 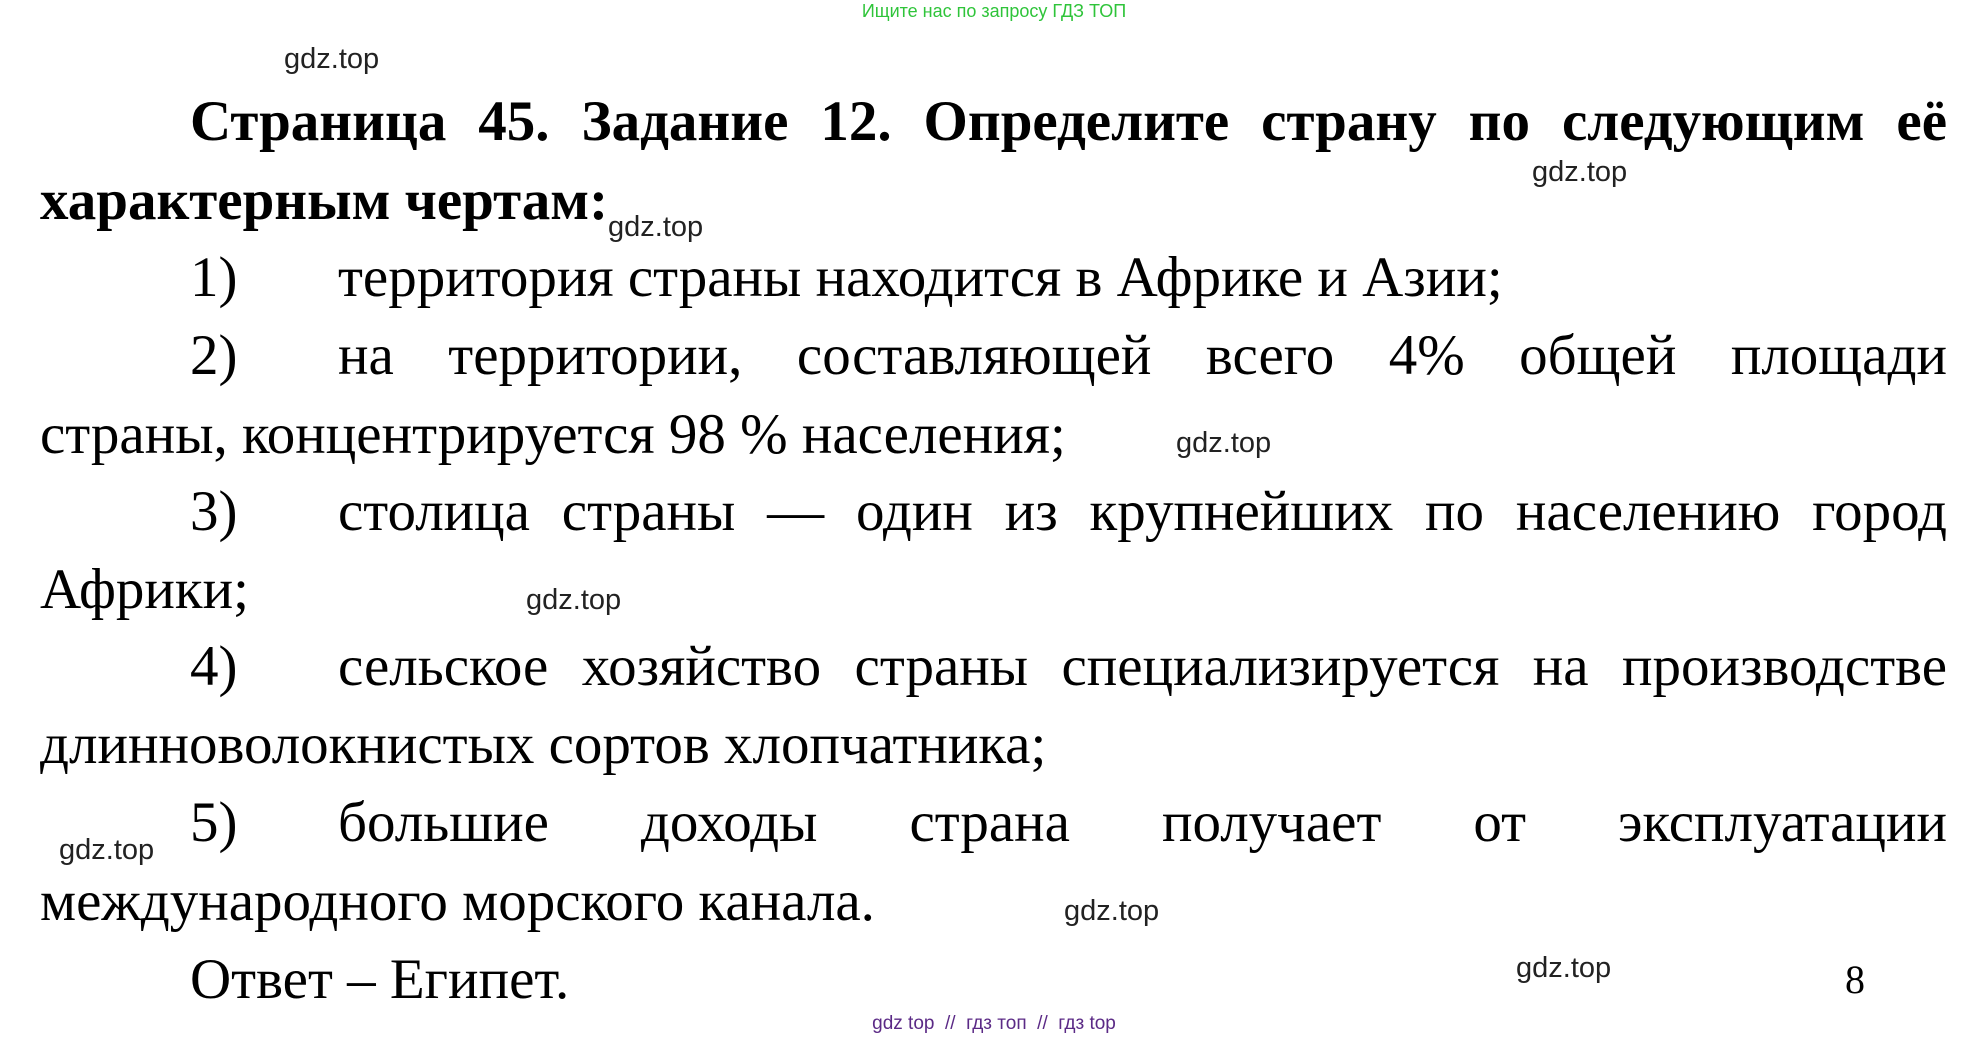 I want to click on footer-links: gdz top // гдз топ // гдз top, so click(x=994, y=1023).